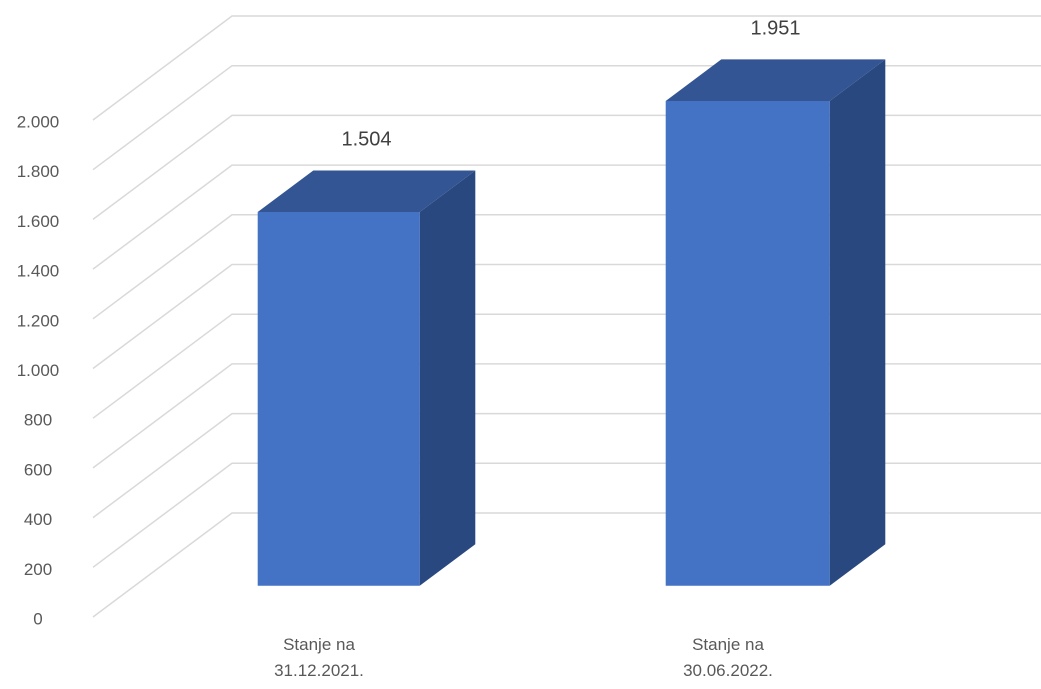 The width and height of the screenshot is (1041, 689). Describe the element at coordinates (38, 221) in the screenshot. I see `y-tick-label: 1.600` at that location.